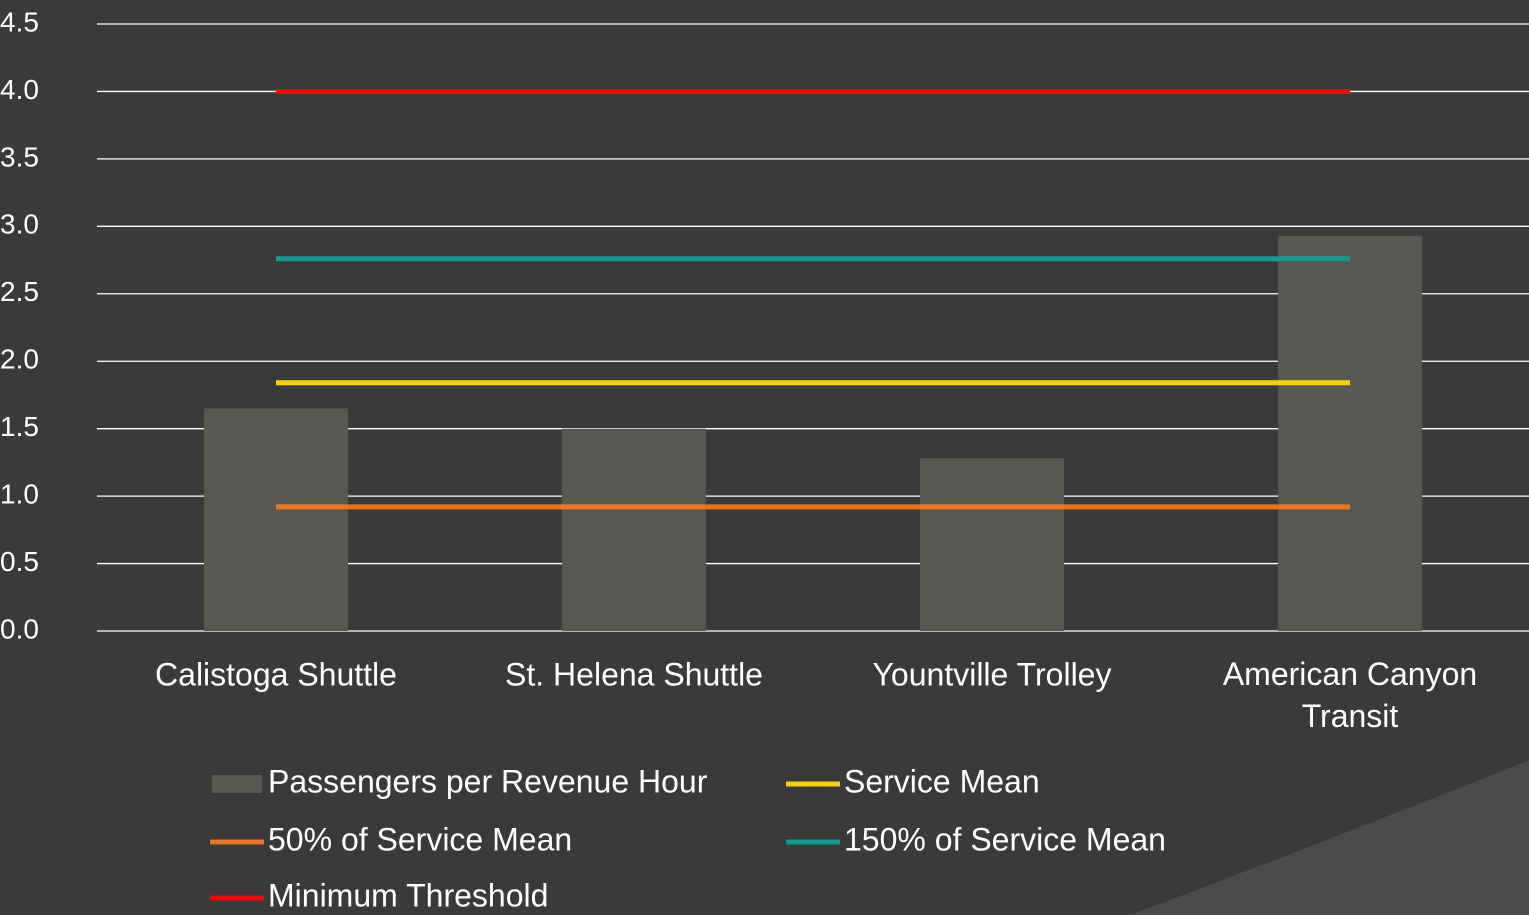 The image size is (1529, 915). I want to click on y-tick-label: 2.0, so click(19, 359).